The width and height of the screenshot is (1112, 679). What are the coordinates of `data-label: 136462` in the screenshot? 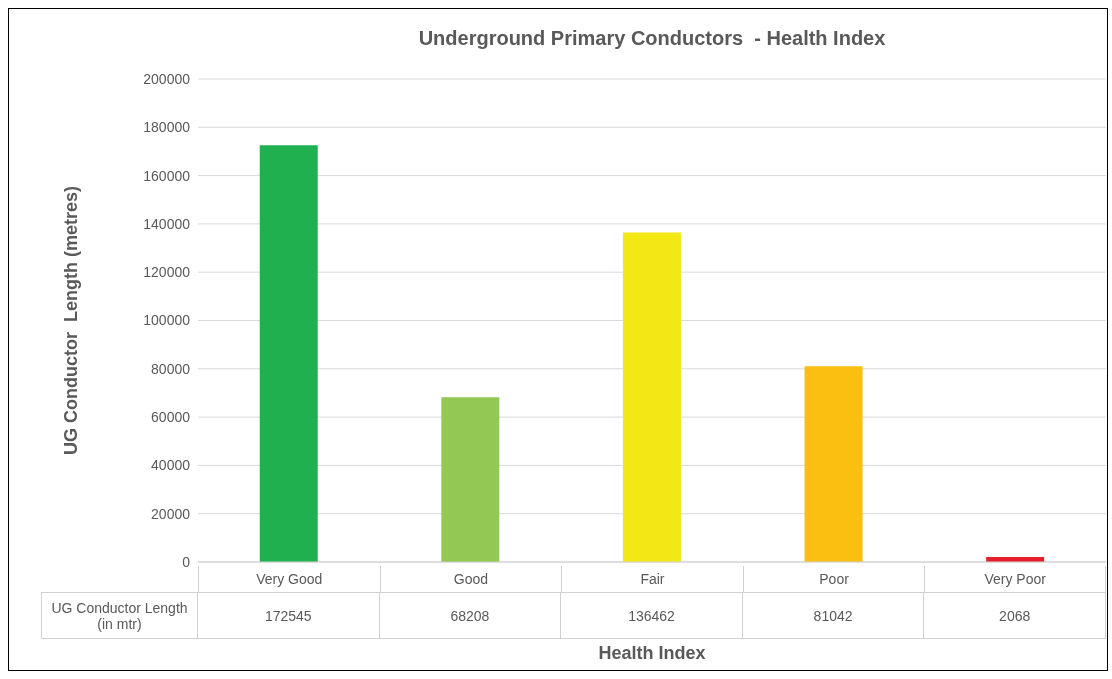 It's located at (652, 615).